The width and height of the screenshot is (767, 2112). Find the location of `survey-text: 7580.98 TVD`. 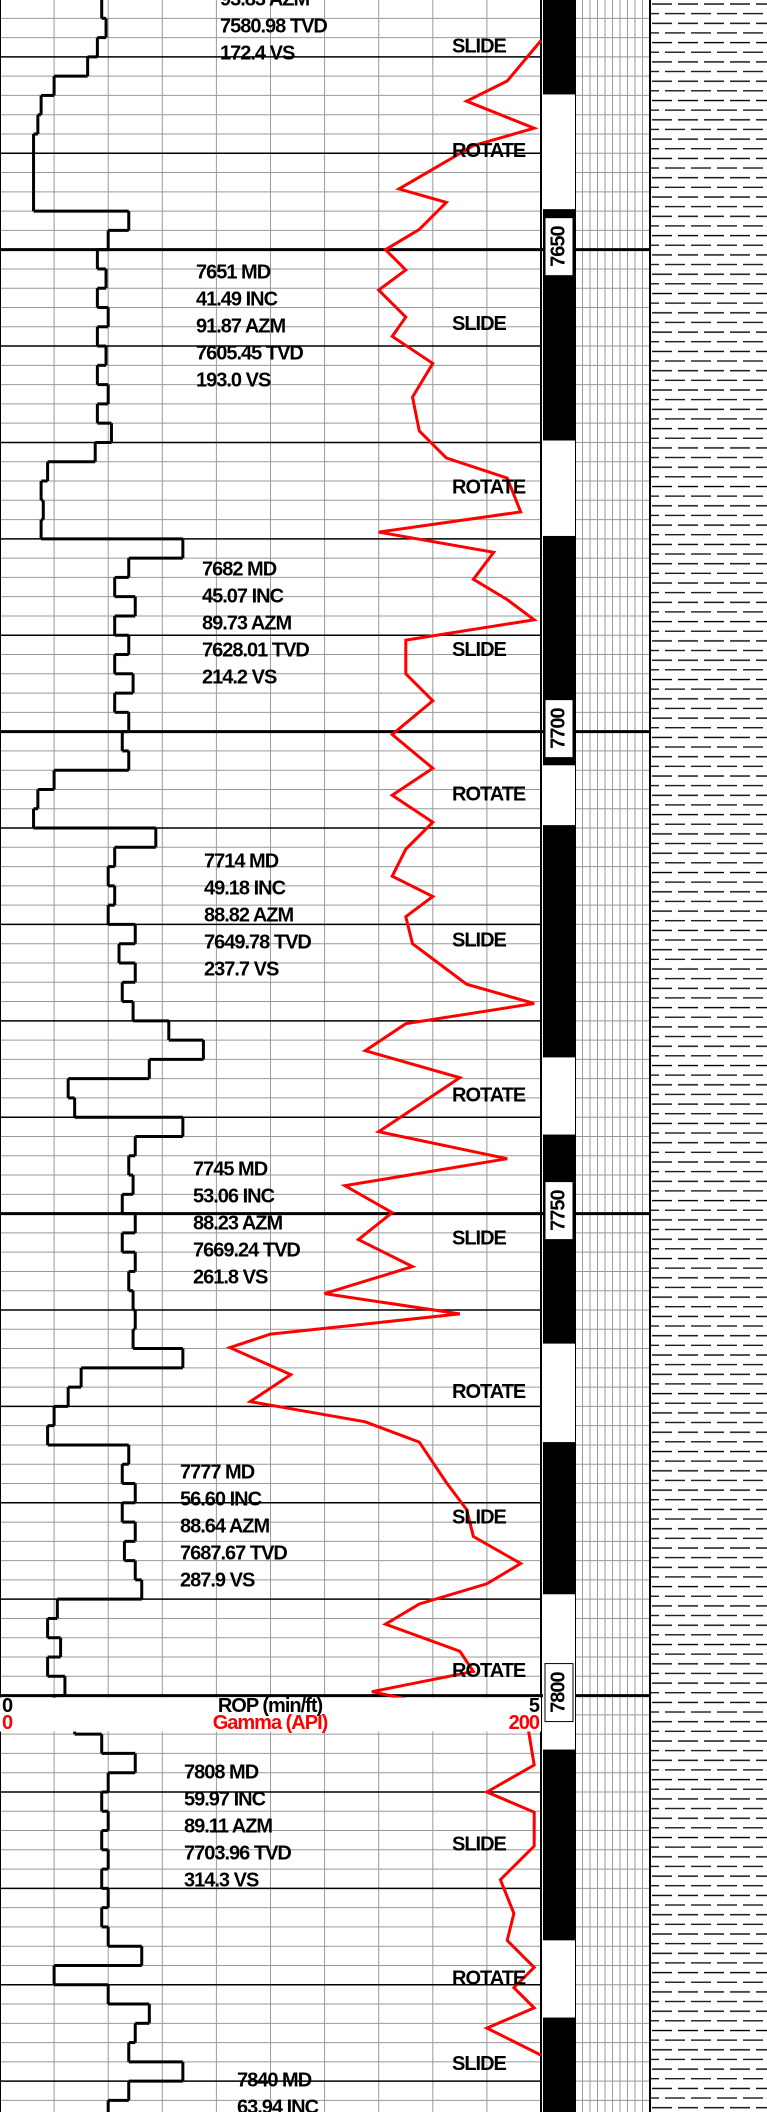

survey-text: 7580.98 TVD is located at coordinates (273, 26).